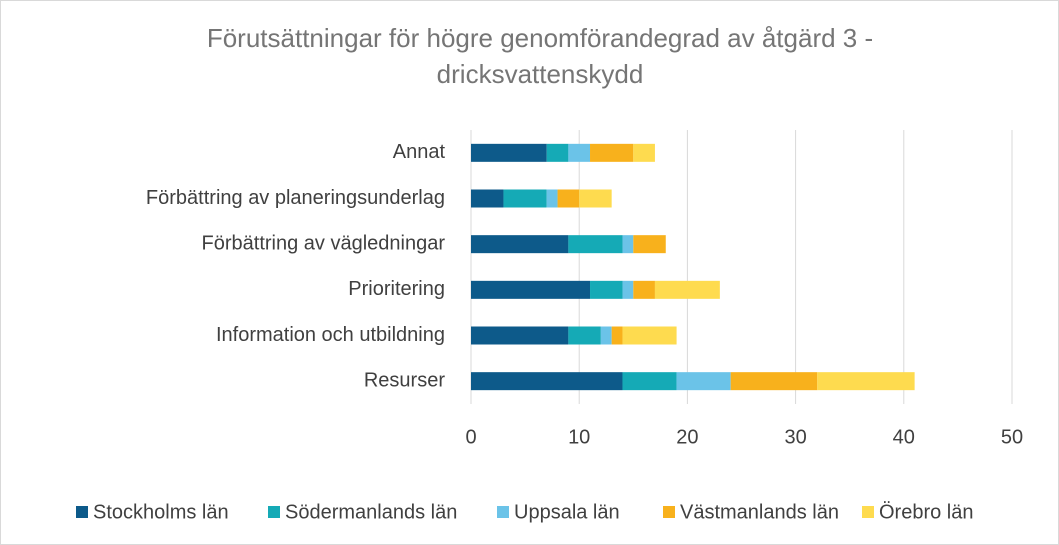 This screenshot has width=1059, height=545. What do you see at coordinates (1012, 437) in the screenshot?
I see `x-tick-label: 50` at bounding box center [1012, 437].